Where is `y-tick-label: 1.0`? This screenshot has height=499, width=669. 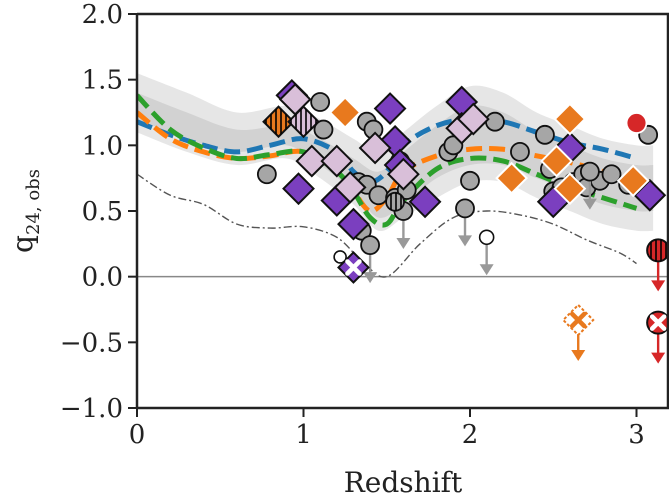
y-tick-label: 1.0 is located at coordinates (102, 146).